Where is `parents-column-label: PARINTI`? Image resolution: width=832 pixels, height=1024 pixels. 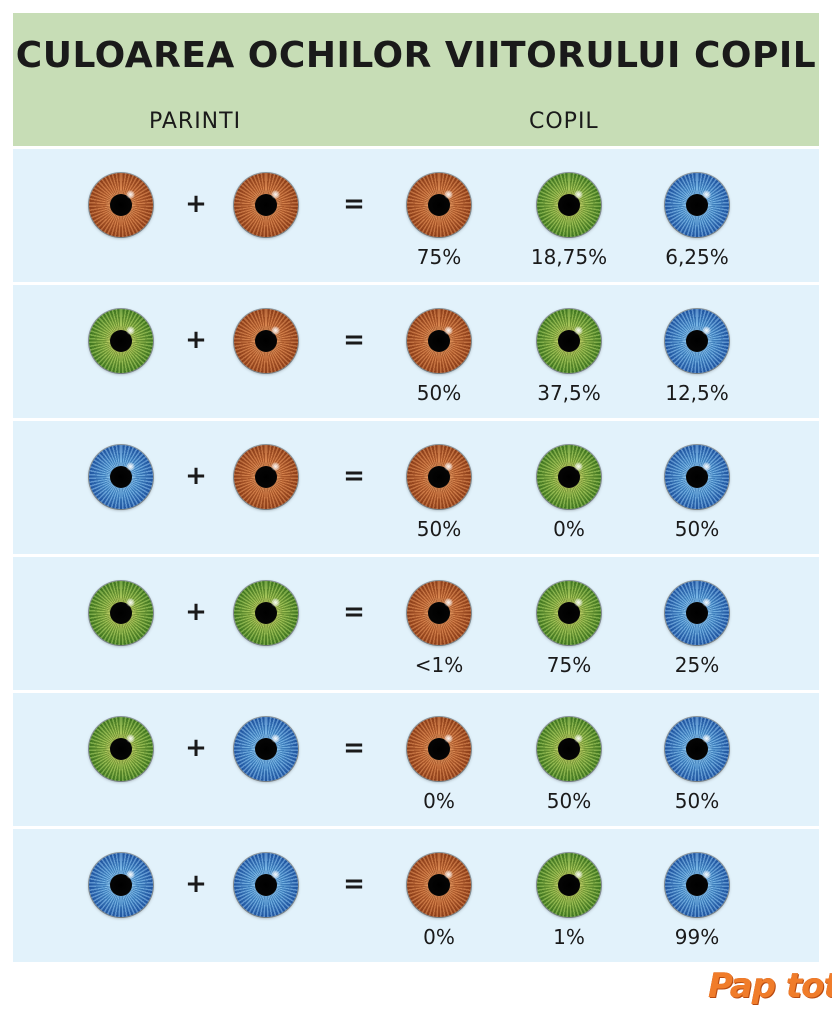
parents-column-label: PARINTI is located at coordinates (195, 121).